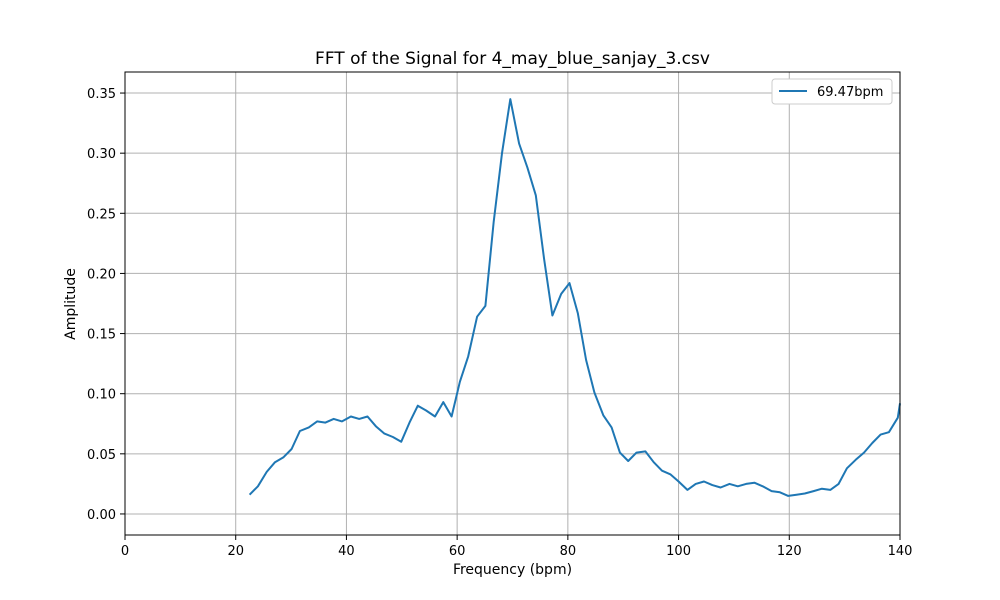 Image resolution: width=1000 pixels, height=600 pixels. Describe the element at coordinates (568, 551) in the screenshot. I see `x-tick-label: 80` at that location.